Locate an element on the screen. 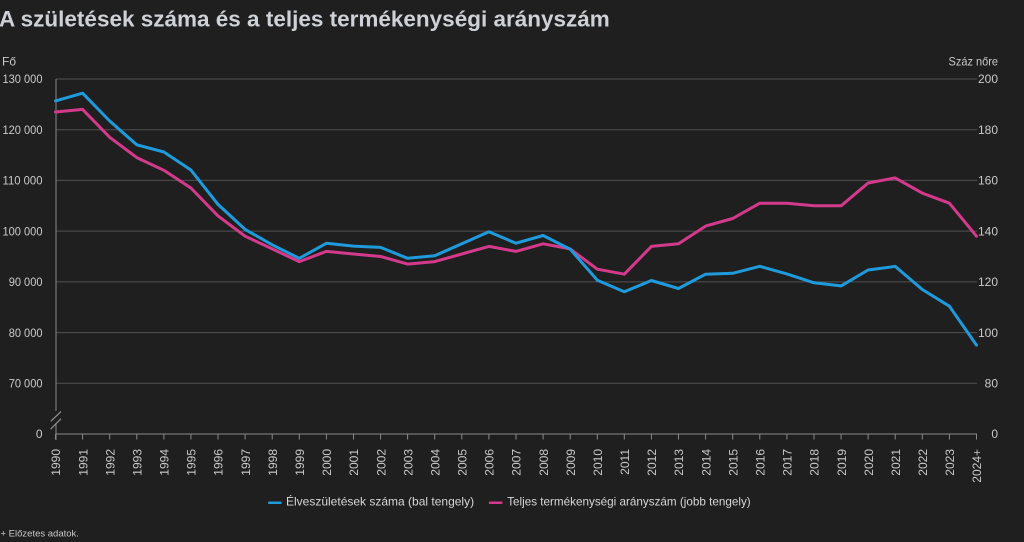 This screenshot has height=542, width=1024. svg-text: 1996 is located at coordinates (219, 462).